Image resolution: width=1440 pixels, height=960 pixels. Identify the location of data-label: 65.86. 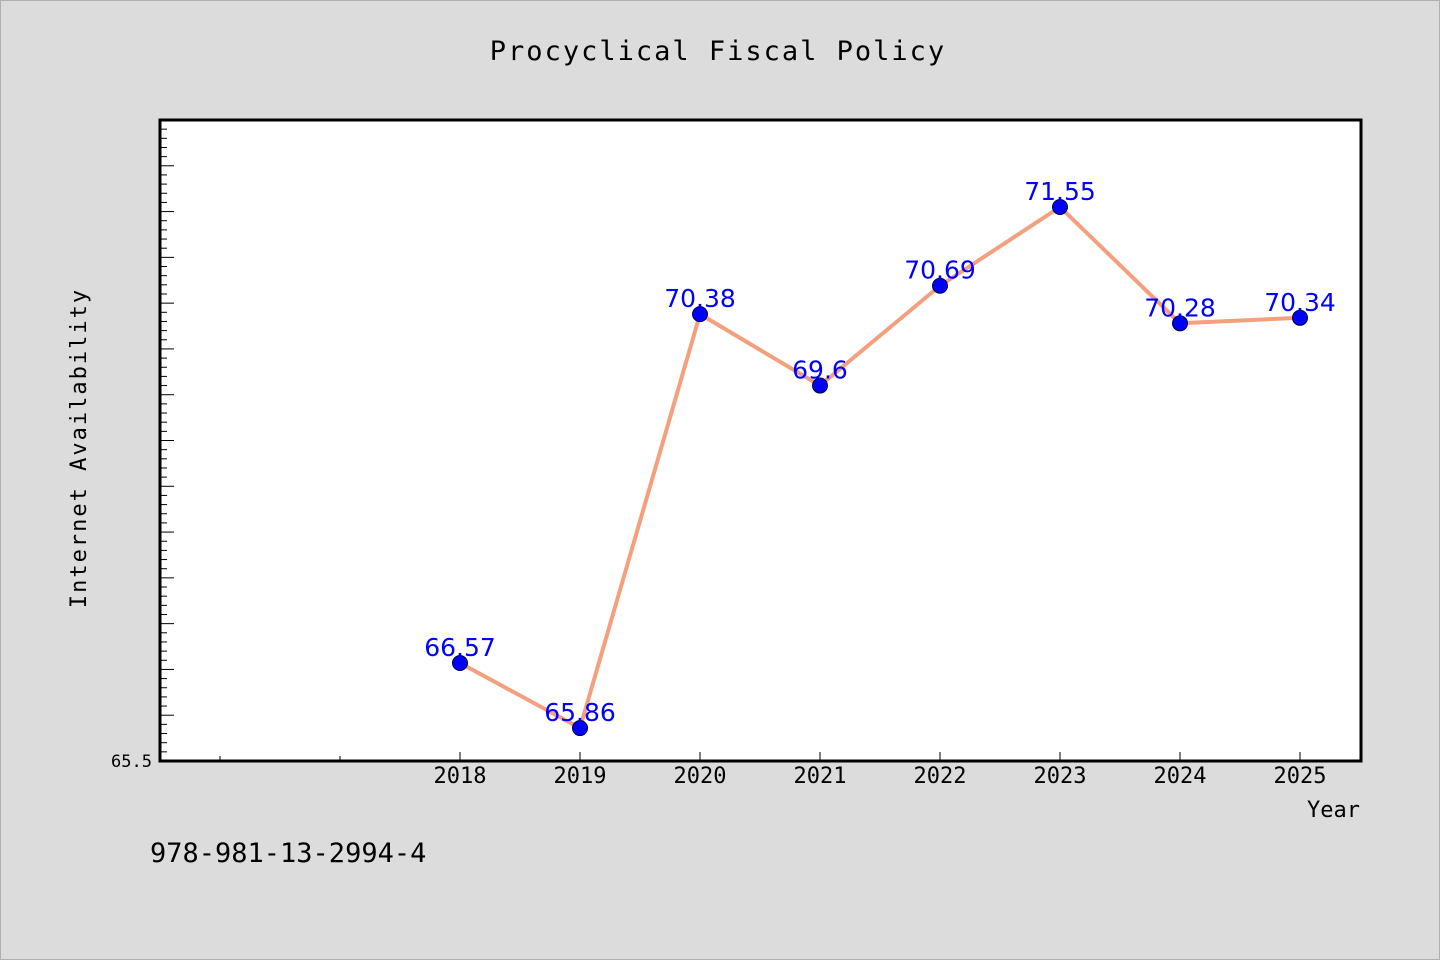
(580, 712).